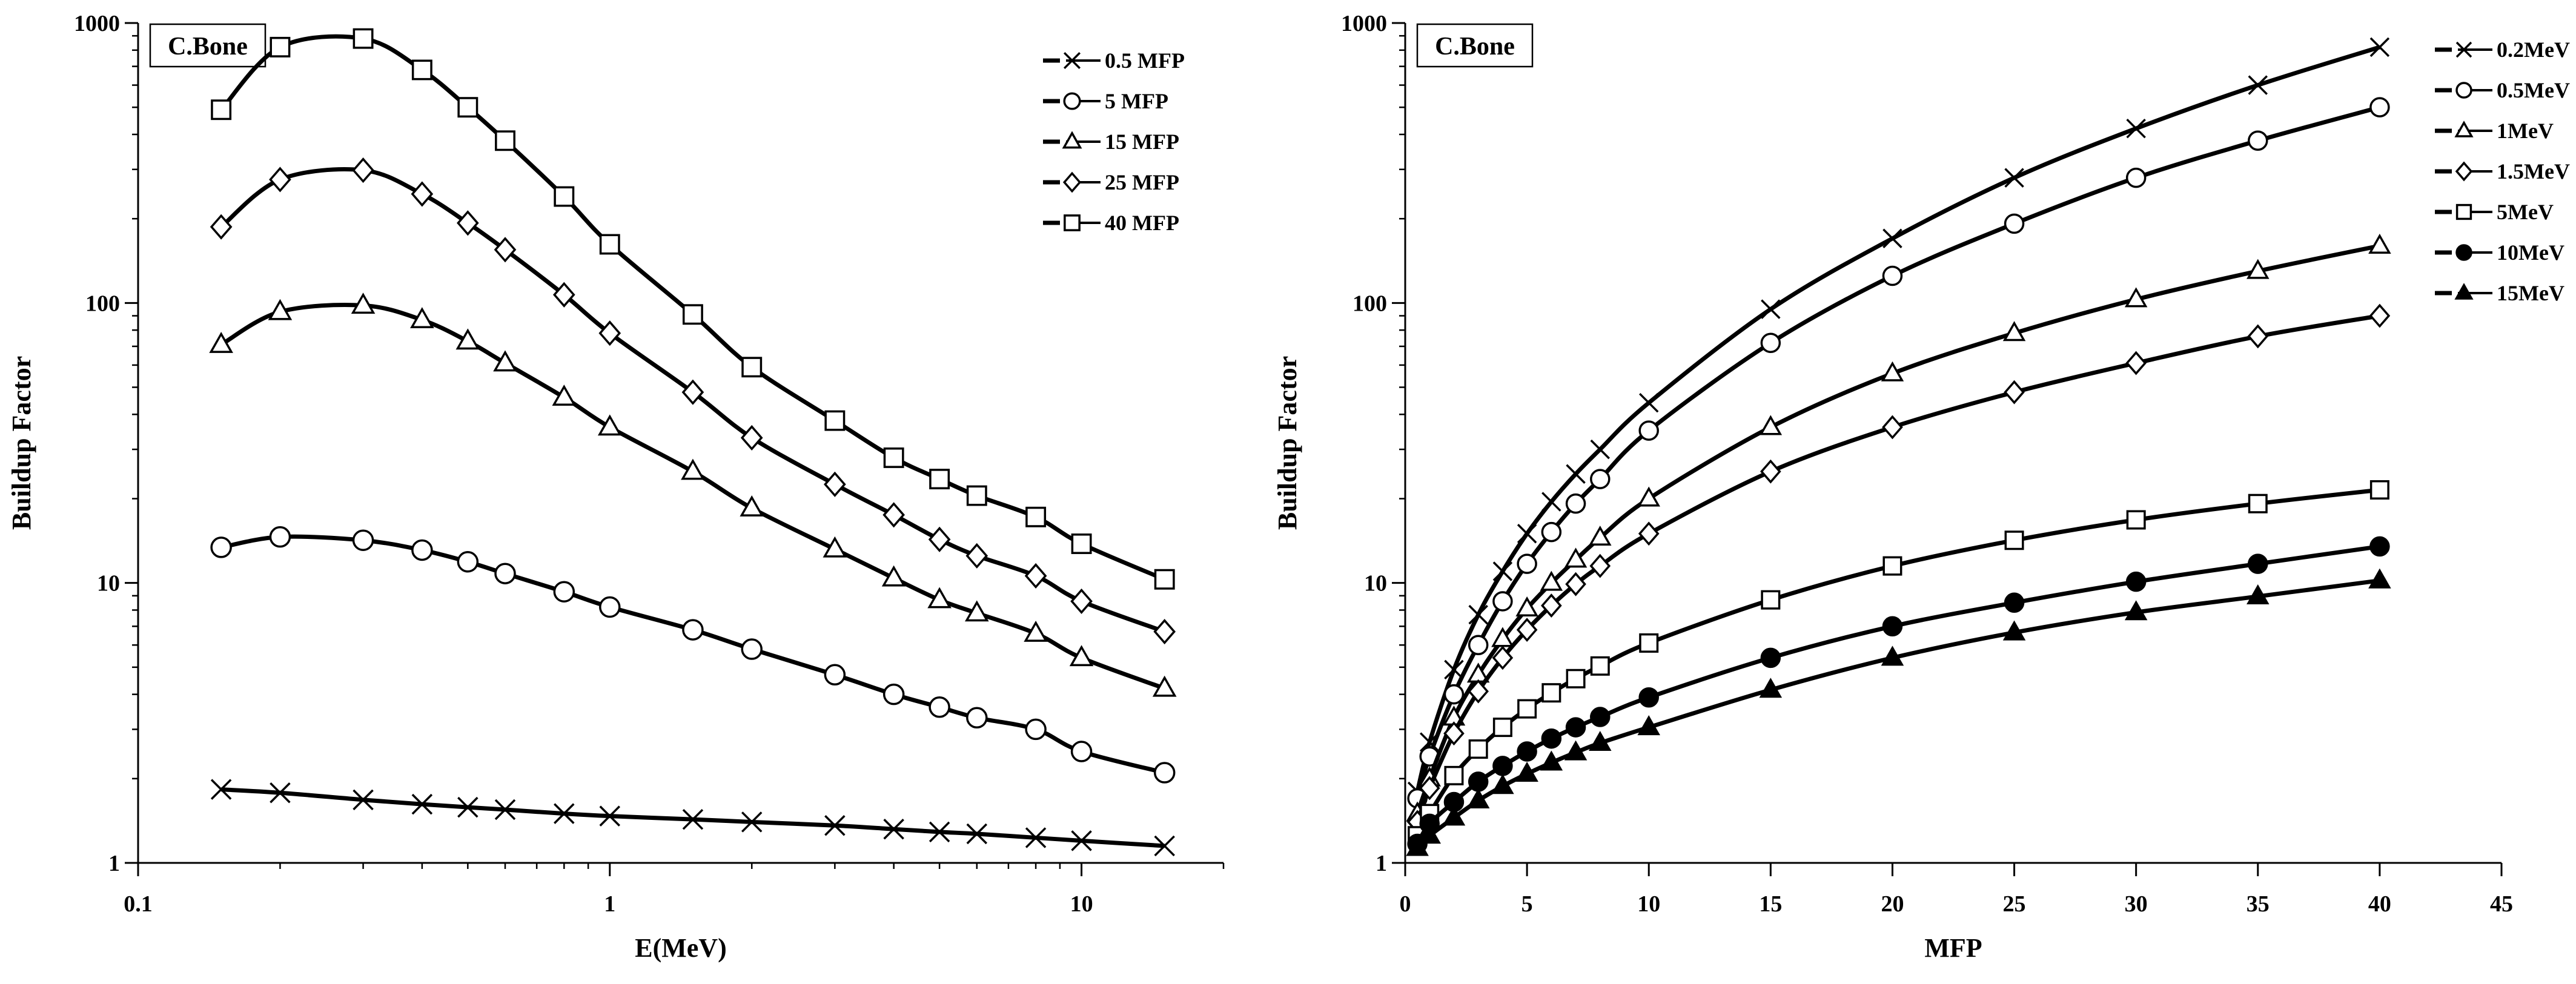 Image resolution: width=2576 pixels, height=984 pixels. Describe the element at coordinates (1527, 904) in the screenshot. I see `x-tick-label: 5` at that location.